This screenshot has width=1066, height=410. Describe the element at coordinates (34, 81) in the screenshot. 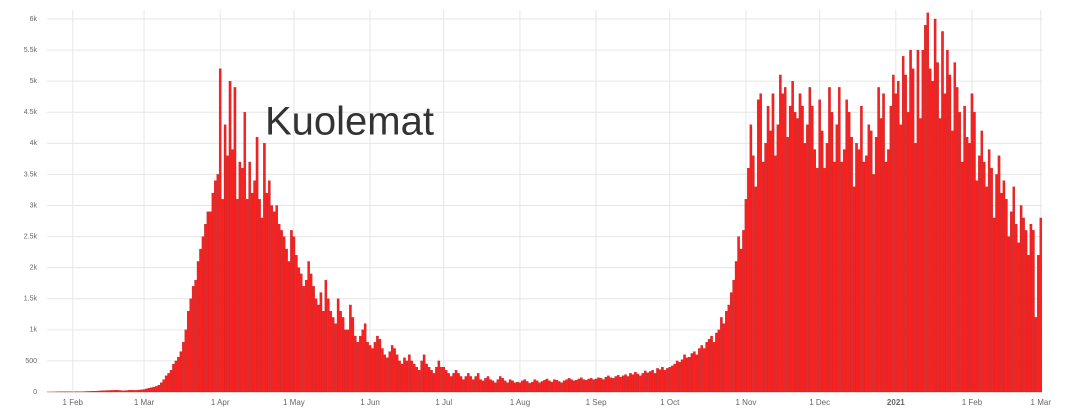

I see `y-tick-label: 5k` at that location.